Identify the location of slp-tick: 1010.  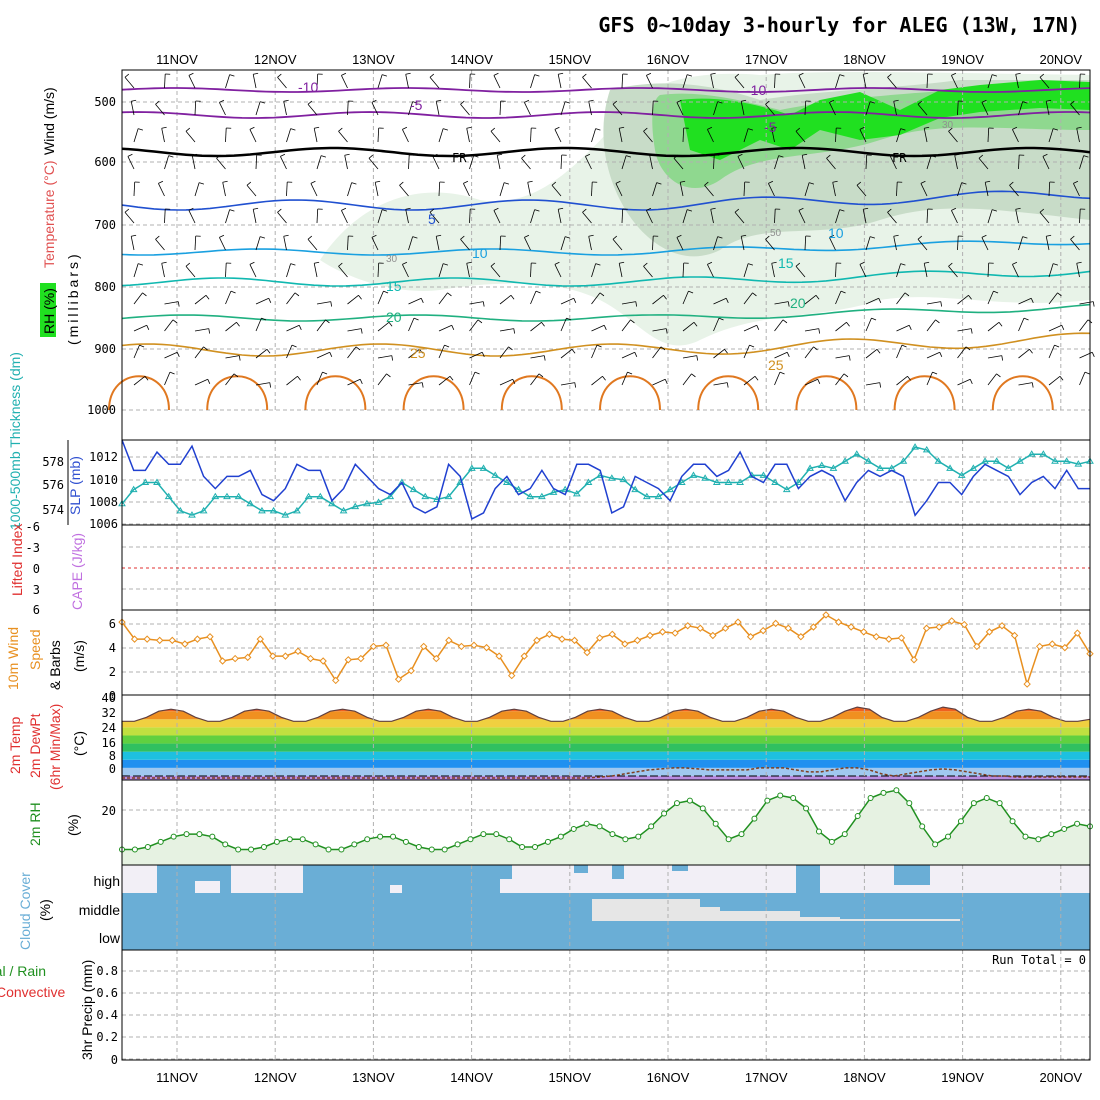
(103, 480).